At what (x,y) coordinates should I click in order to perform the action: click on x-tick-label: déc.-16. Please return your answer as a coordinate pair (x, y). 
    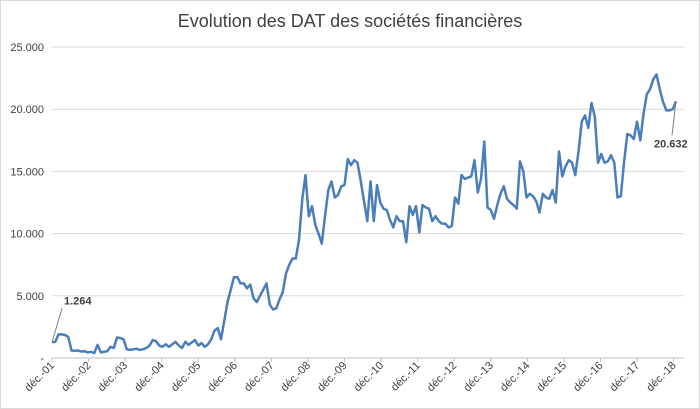
    Looking at the image, I should click on (588, 377).